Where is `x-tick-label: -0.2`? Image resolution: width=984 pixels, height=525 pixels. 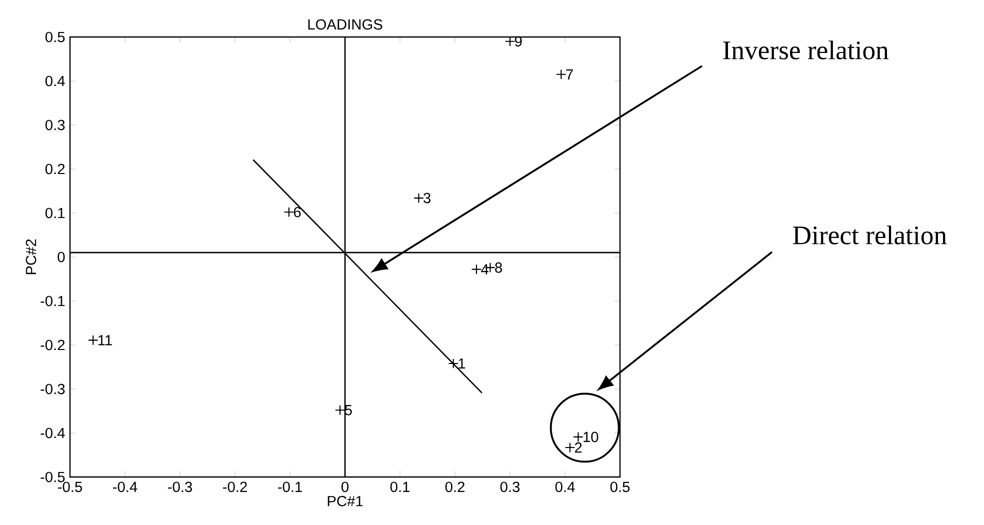 x-tick-label: -0.2 is located at coordinates (235, 487).